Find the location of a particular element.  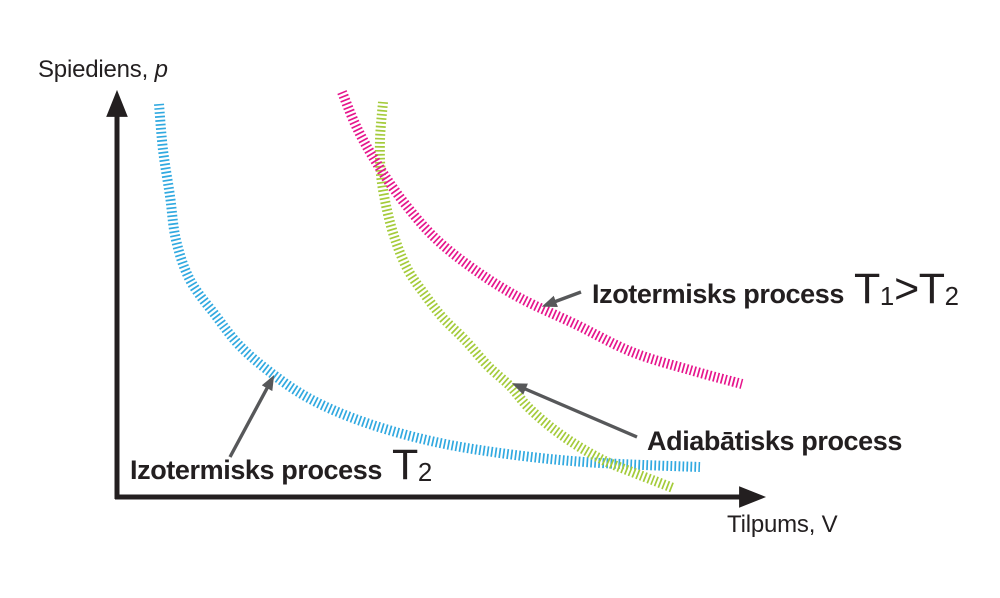

x-axis-label-text: Tilpums, V is located at coordinates (782, 524).